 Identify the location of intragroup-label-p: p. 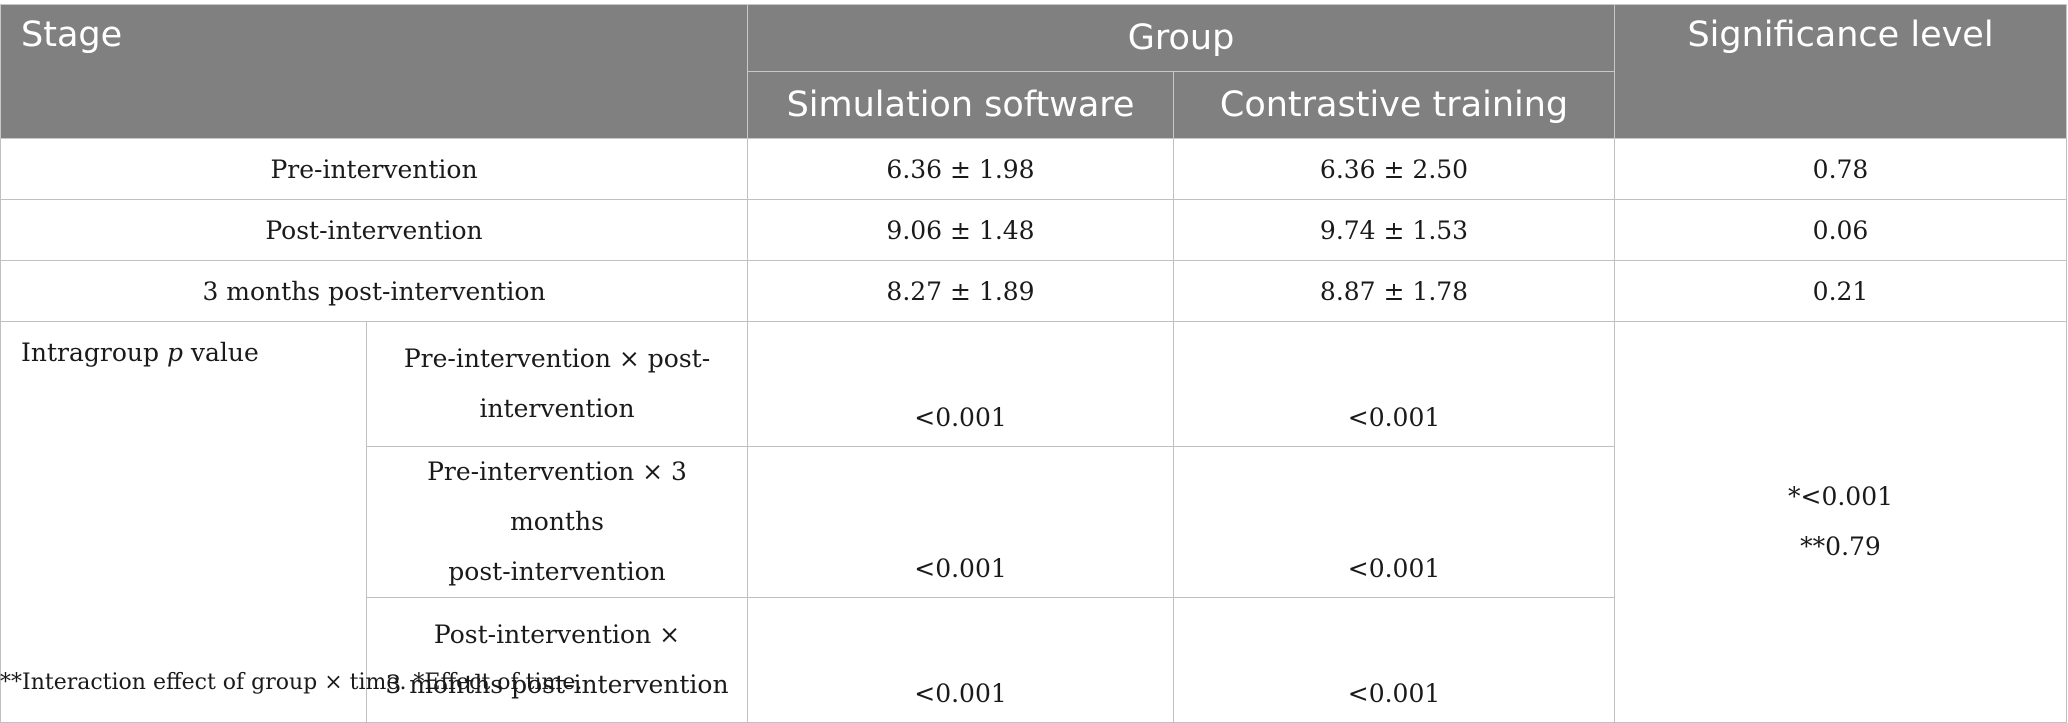
(174, 352).